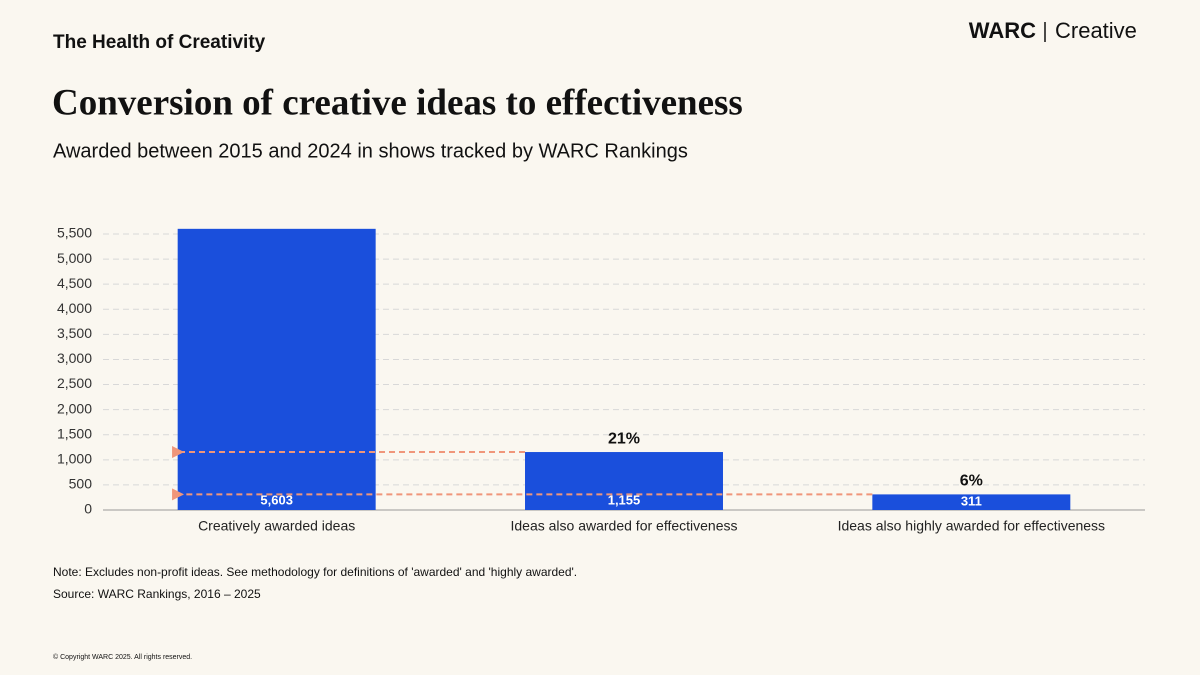 This screenshot has height=675, width=1200. Describe the element at coordinates (74, 408) in the screenshot. I see `y-tick-label: 2,000` at that location.